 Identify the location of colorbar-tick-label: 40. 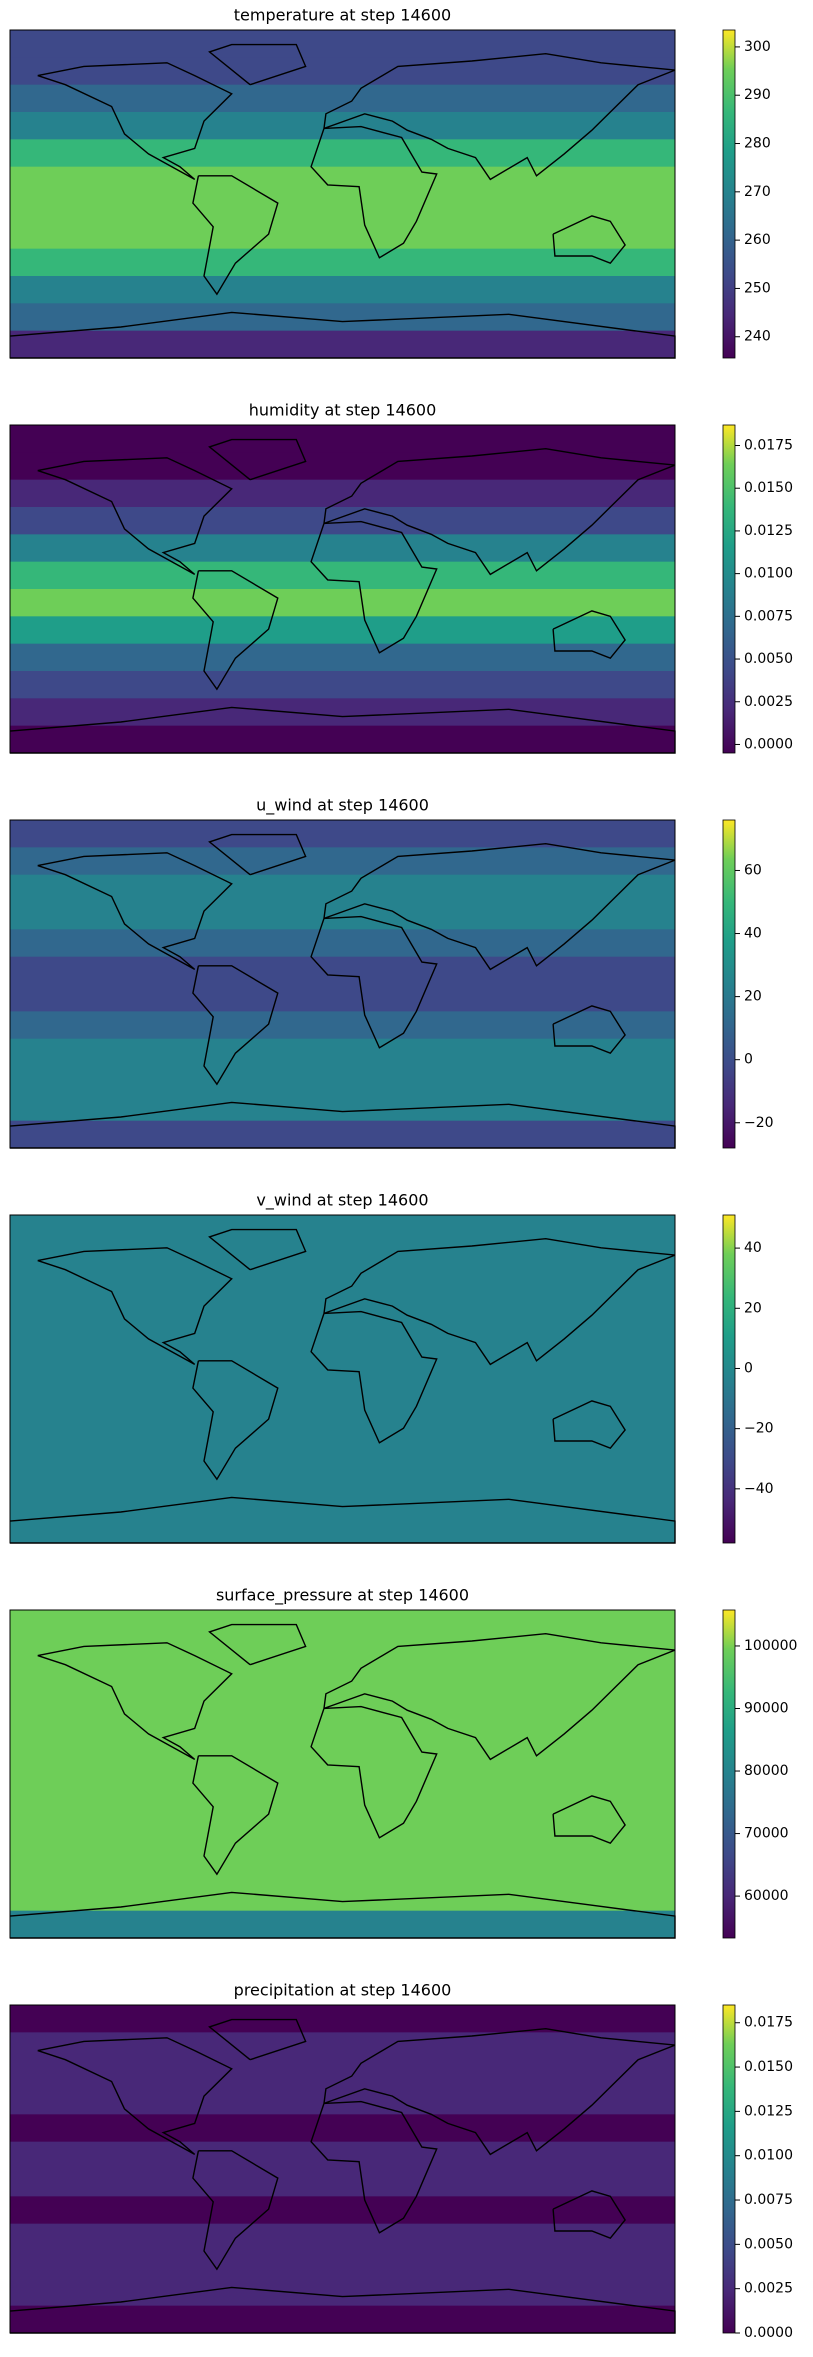
(753, 934).